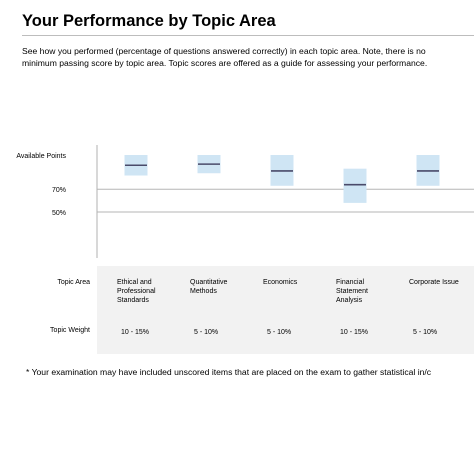 This screenshot has width=474, height=474. Describe the element at coordinates (350, 282) in the screenshot. I see `topic-name-line: Financial` at that location.